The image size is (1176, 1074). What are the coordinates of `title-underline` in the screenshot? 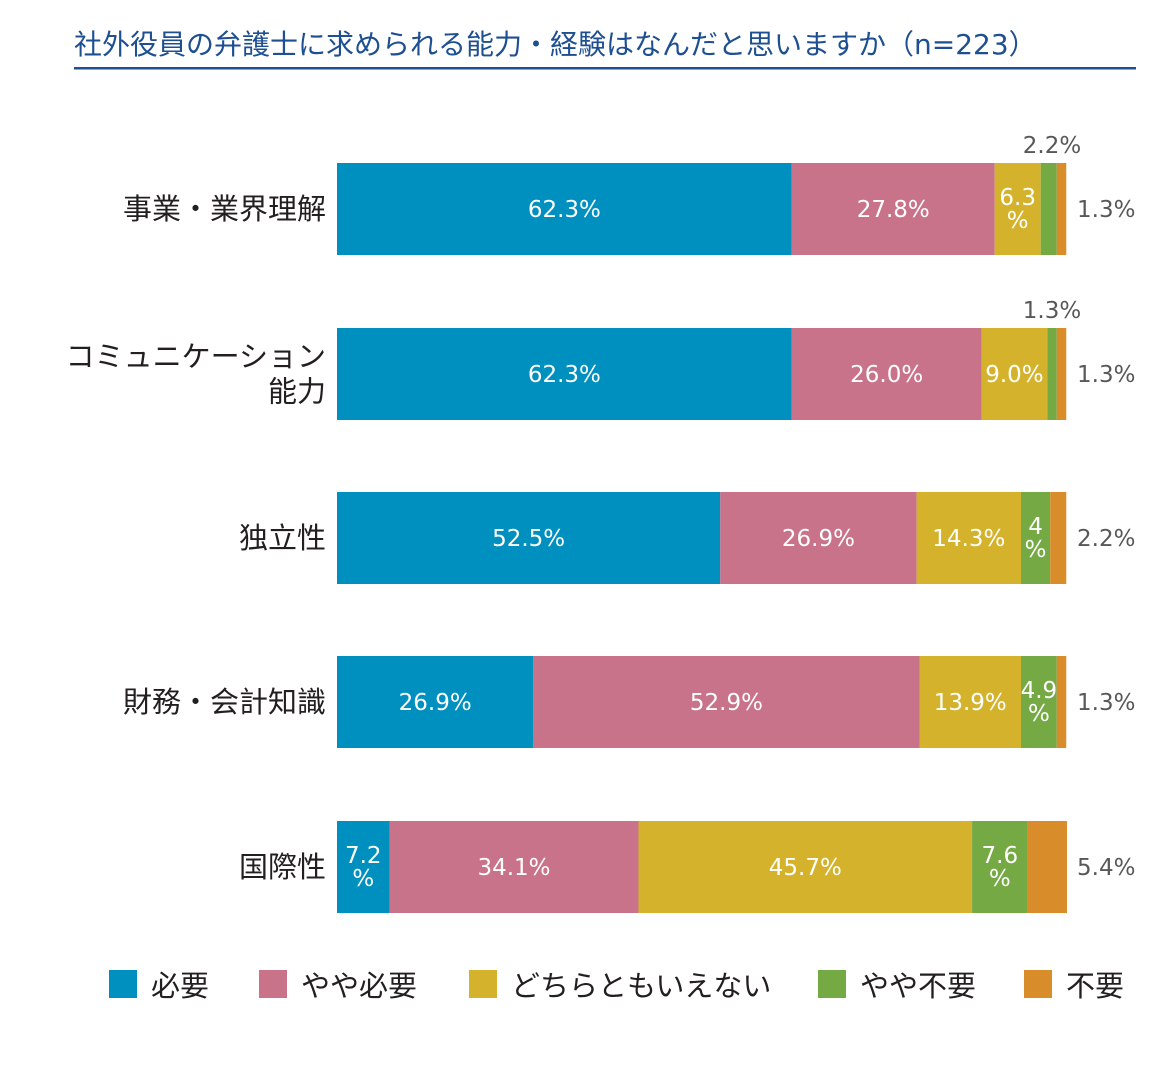 It's located at (605, 68).